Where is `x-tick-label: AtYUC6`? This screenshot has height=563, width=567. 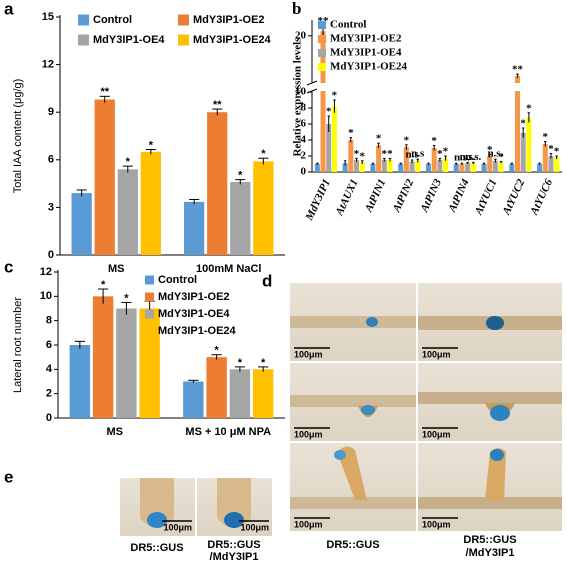
x-tick-label: AtYUC6 is located at coordinates (542, 197).